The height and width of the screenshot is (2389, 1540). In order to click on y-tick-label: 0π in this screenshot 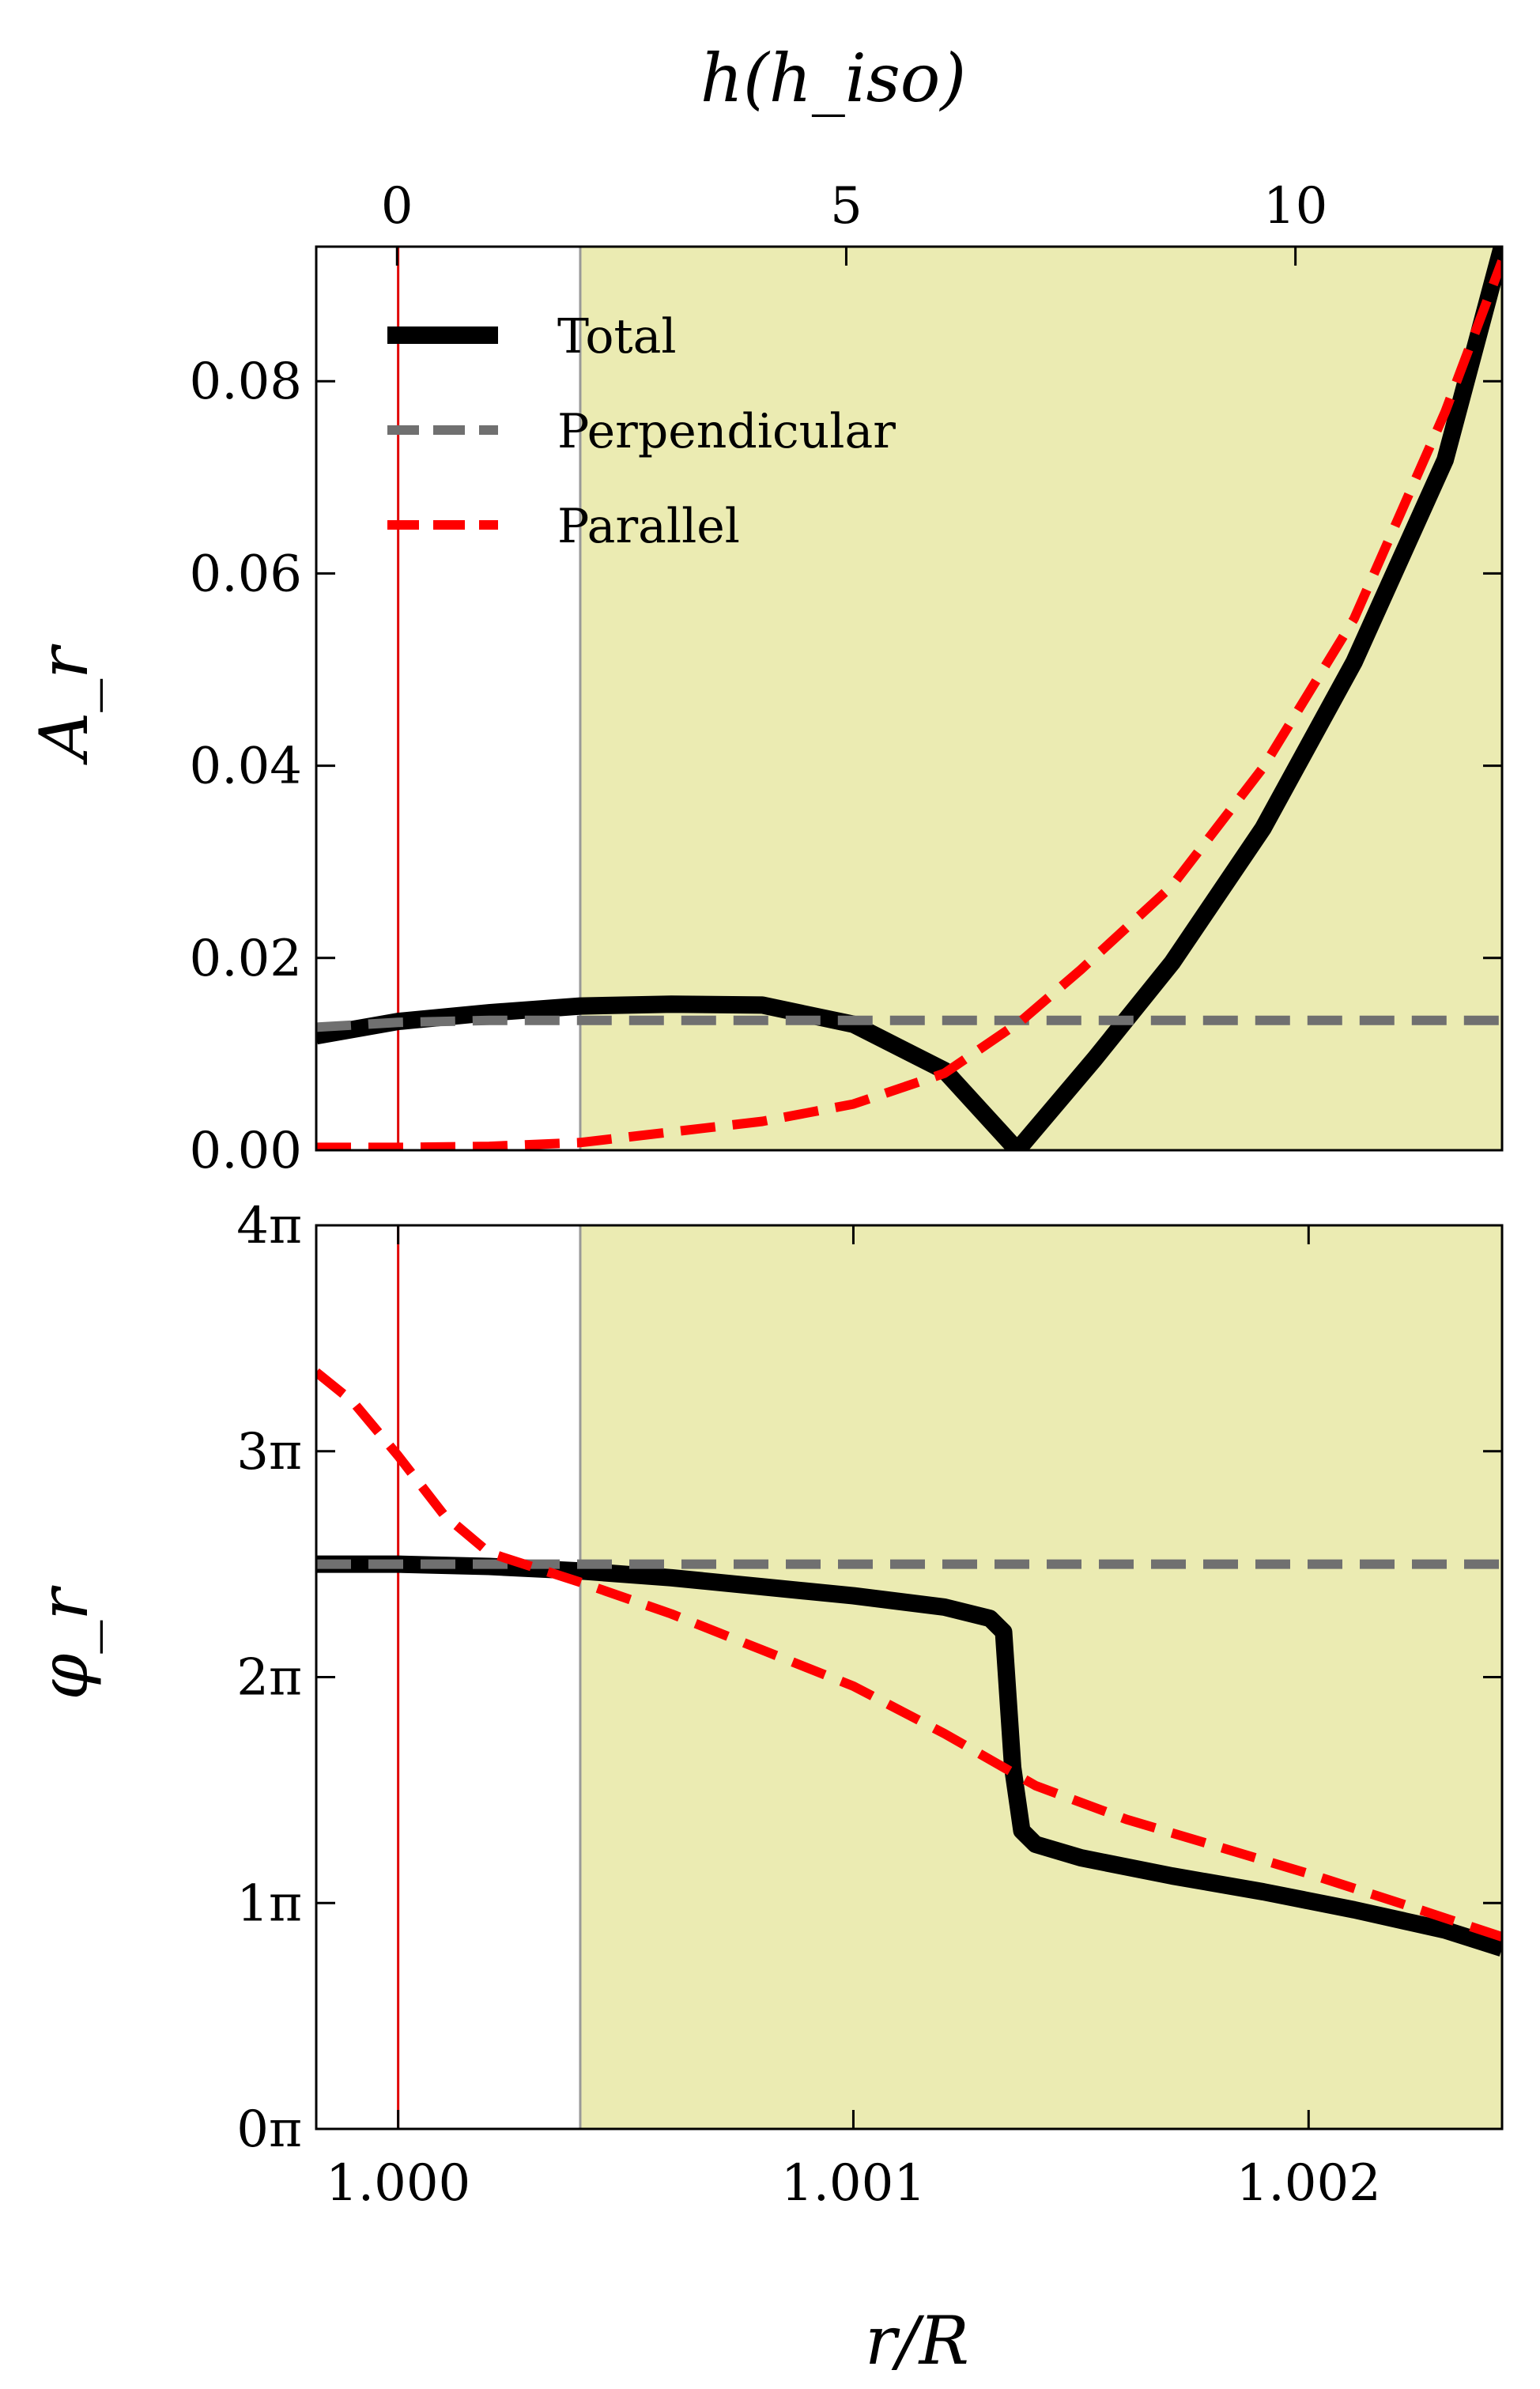, I will do `click(269, 2129)`.